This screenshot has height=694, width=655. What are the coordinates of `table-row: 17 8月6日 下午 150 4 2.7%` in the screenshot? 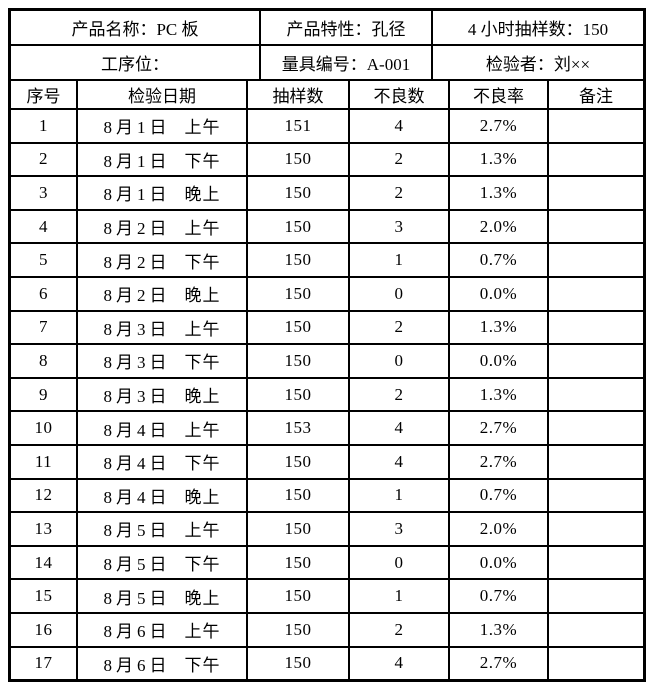 It's located at (327, 662).